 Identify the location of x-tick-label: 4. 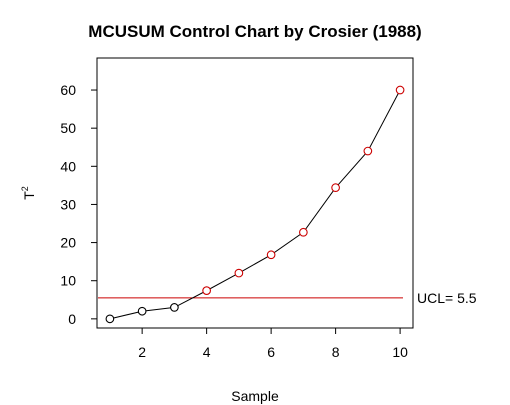
(207, 352).